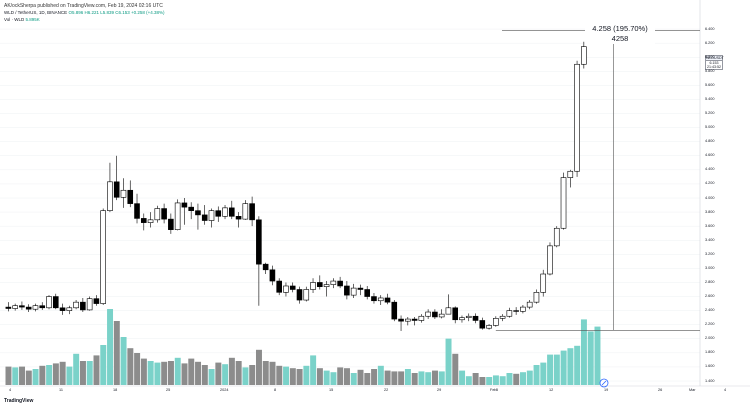 The image size is (750, 408). I want to click on y-tick-label: 6.200, so click(710, 42).